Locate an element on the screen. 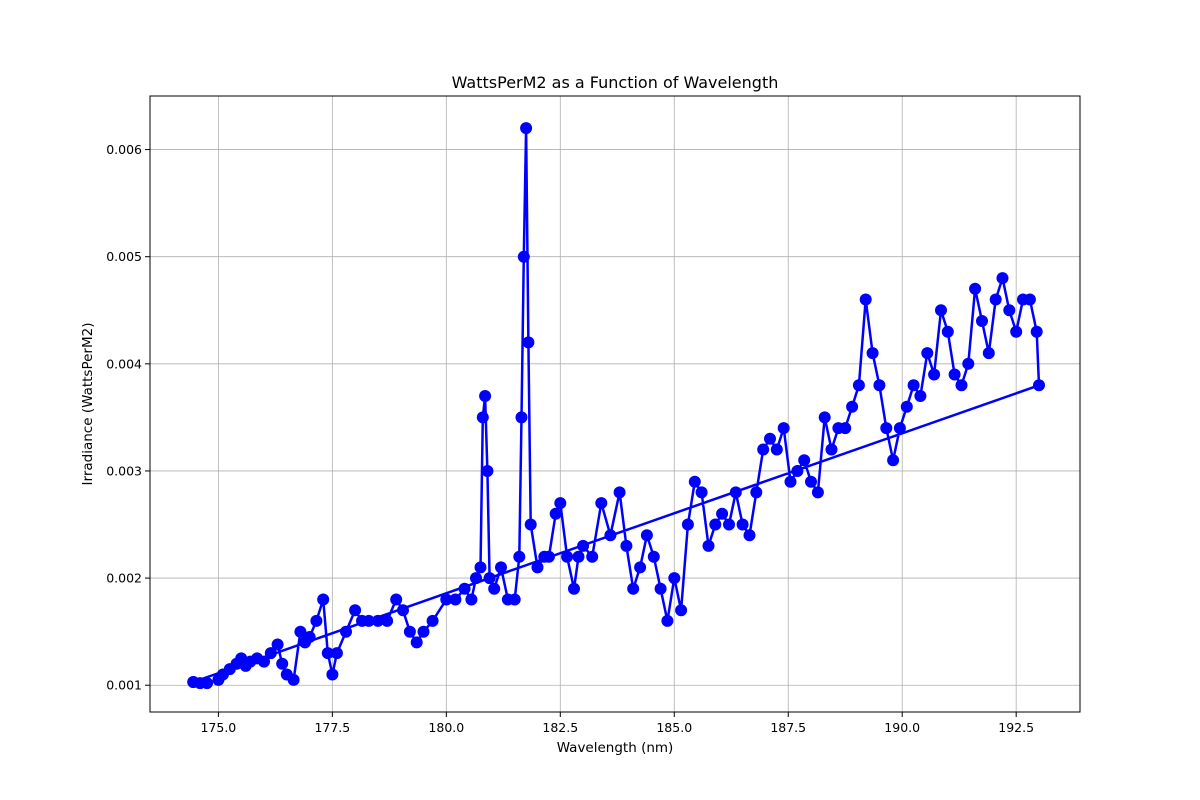  x-tick-label: 190.0 is located at coordinates (902, 727).